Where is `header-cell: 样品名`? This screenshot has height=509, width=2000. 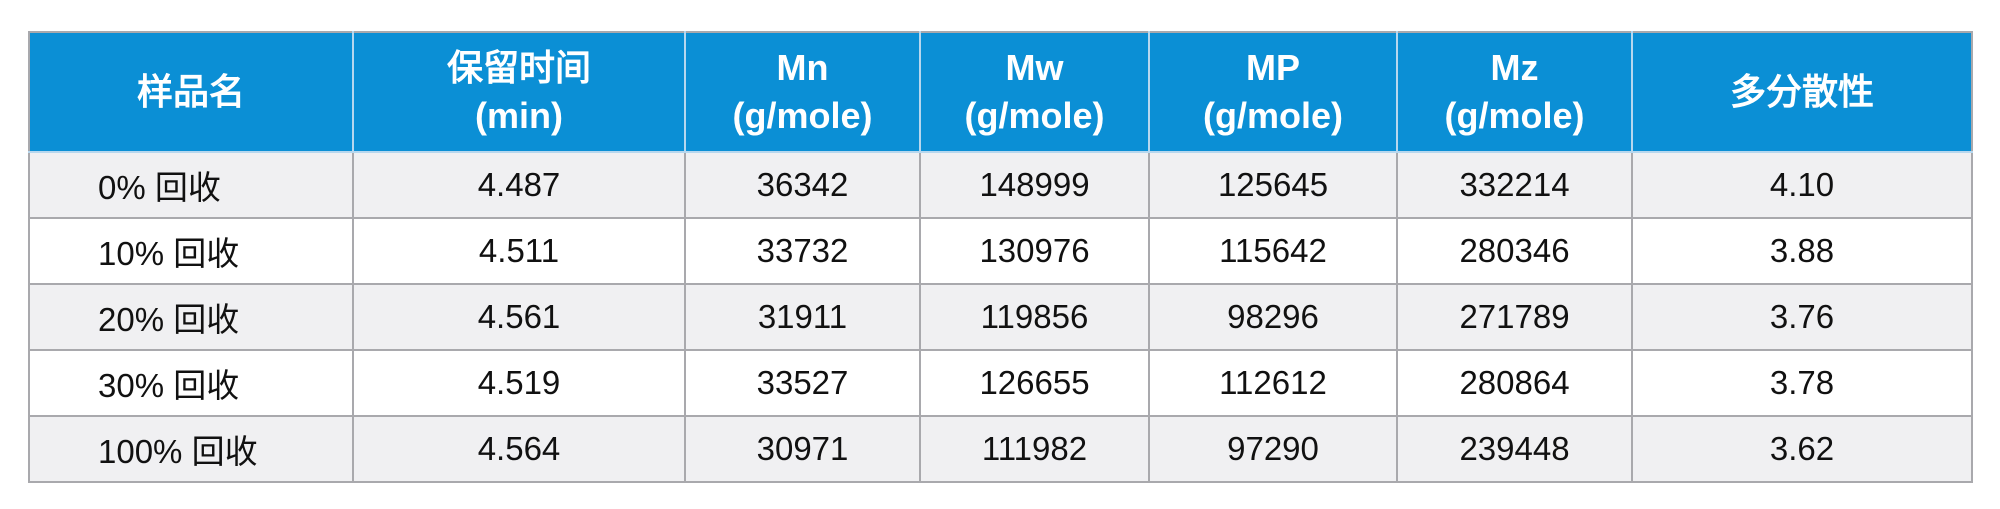 header-cell: 样品名 is located at coordinates (191, 92).